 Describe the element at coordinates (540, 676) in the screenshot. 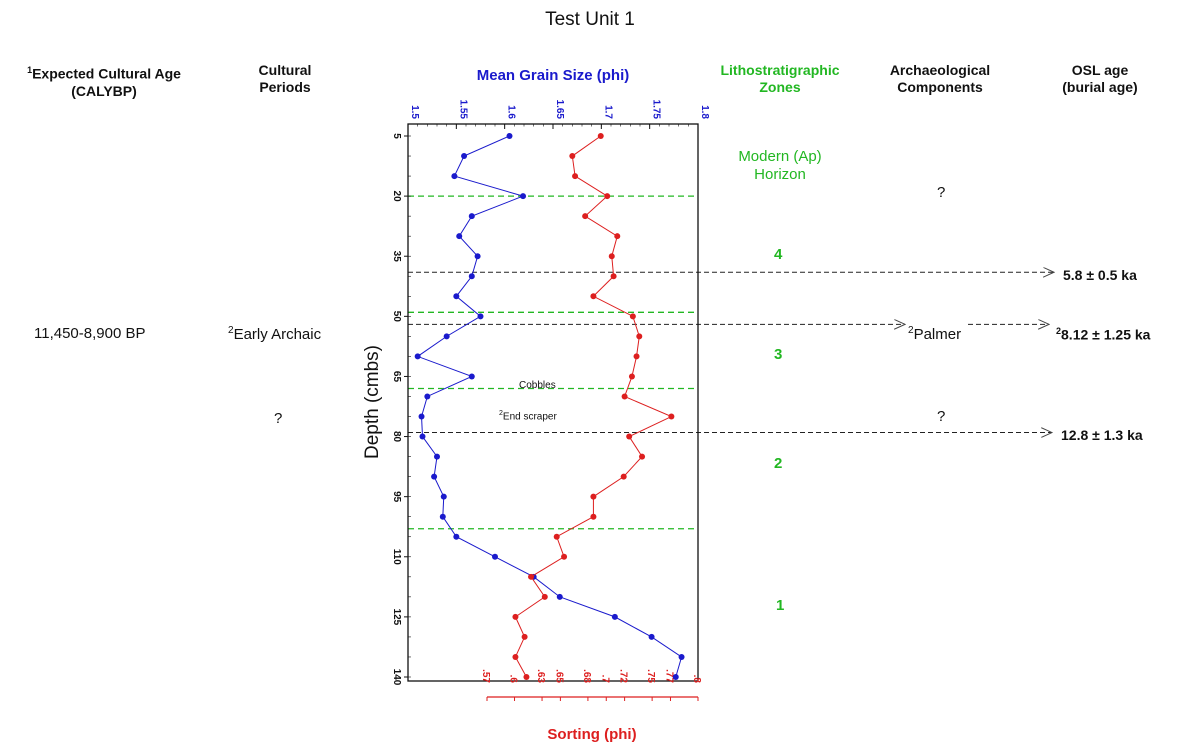

I see `bottom-axis-tick-label: .63` at that location.